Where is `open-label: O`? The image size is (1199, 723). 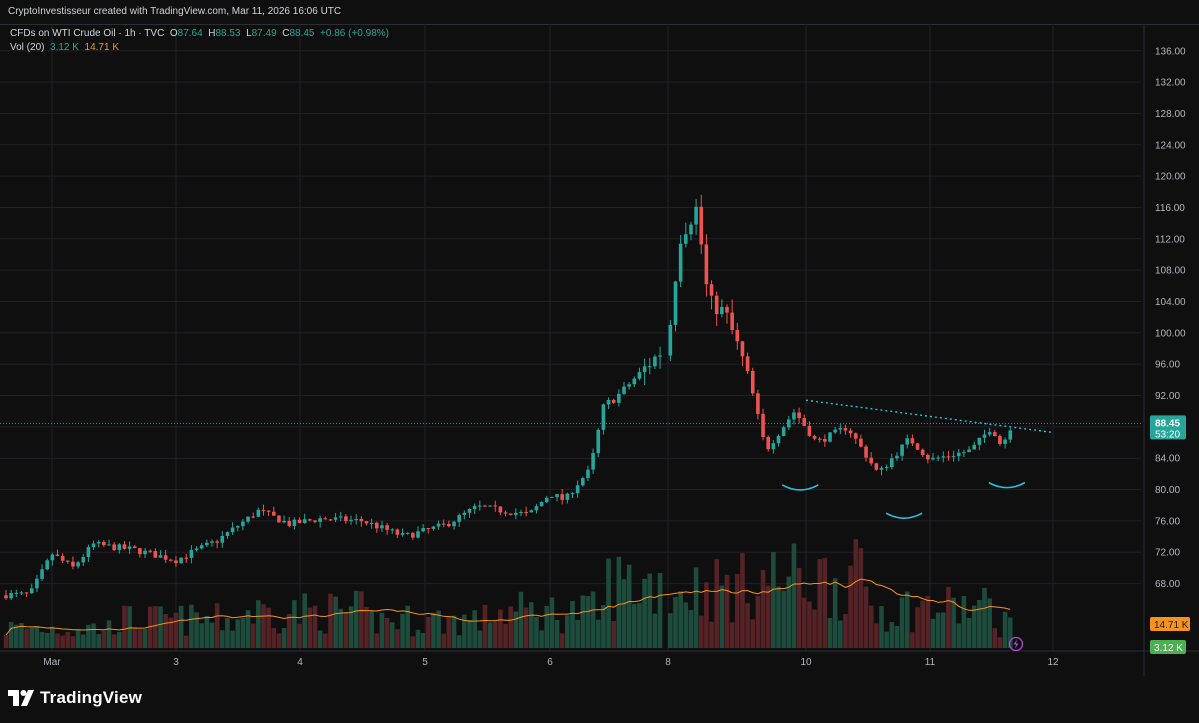 open-label: O is located at coordinates (173, 33).